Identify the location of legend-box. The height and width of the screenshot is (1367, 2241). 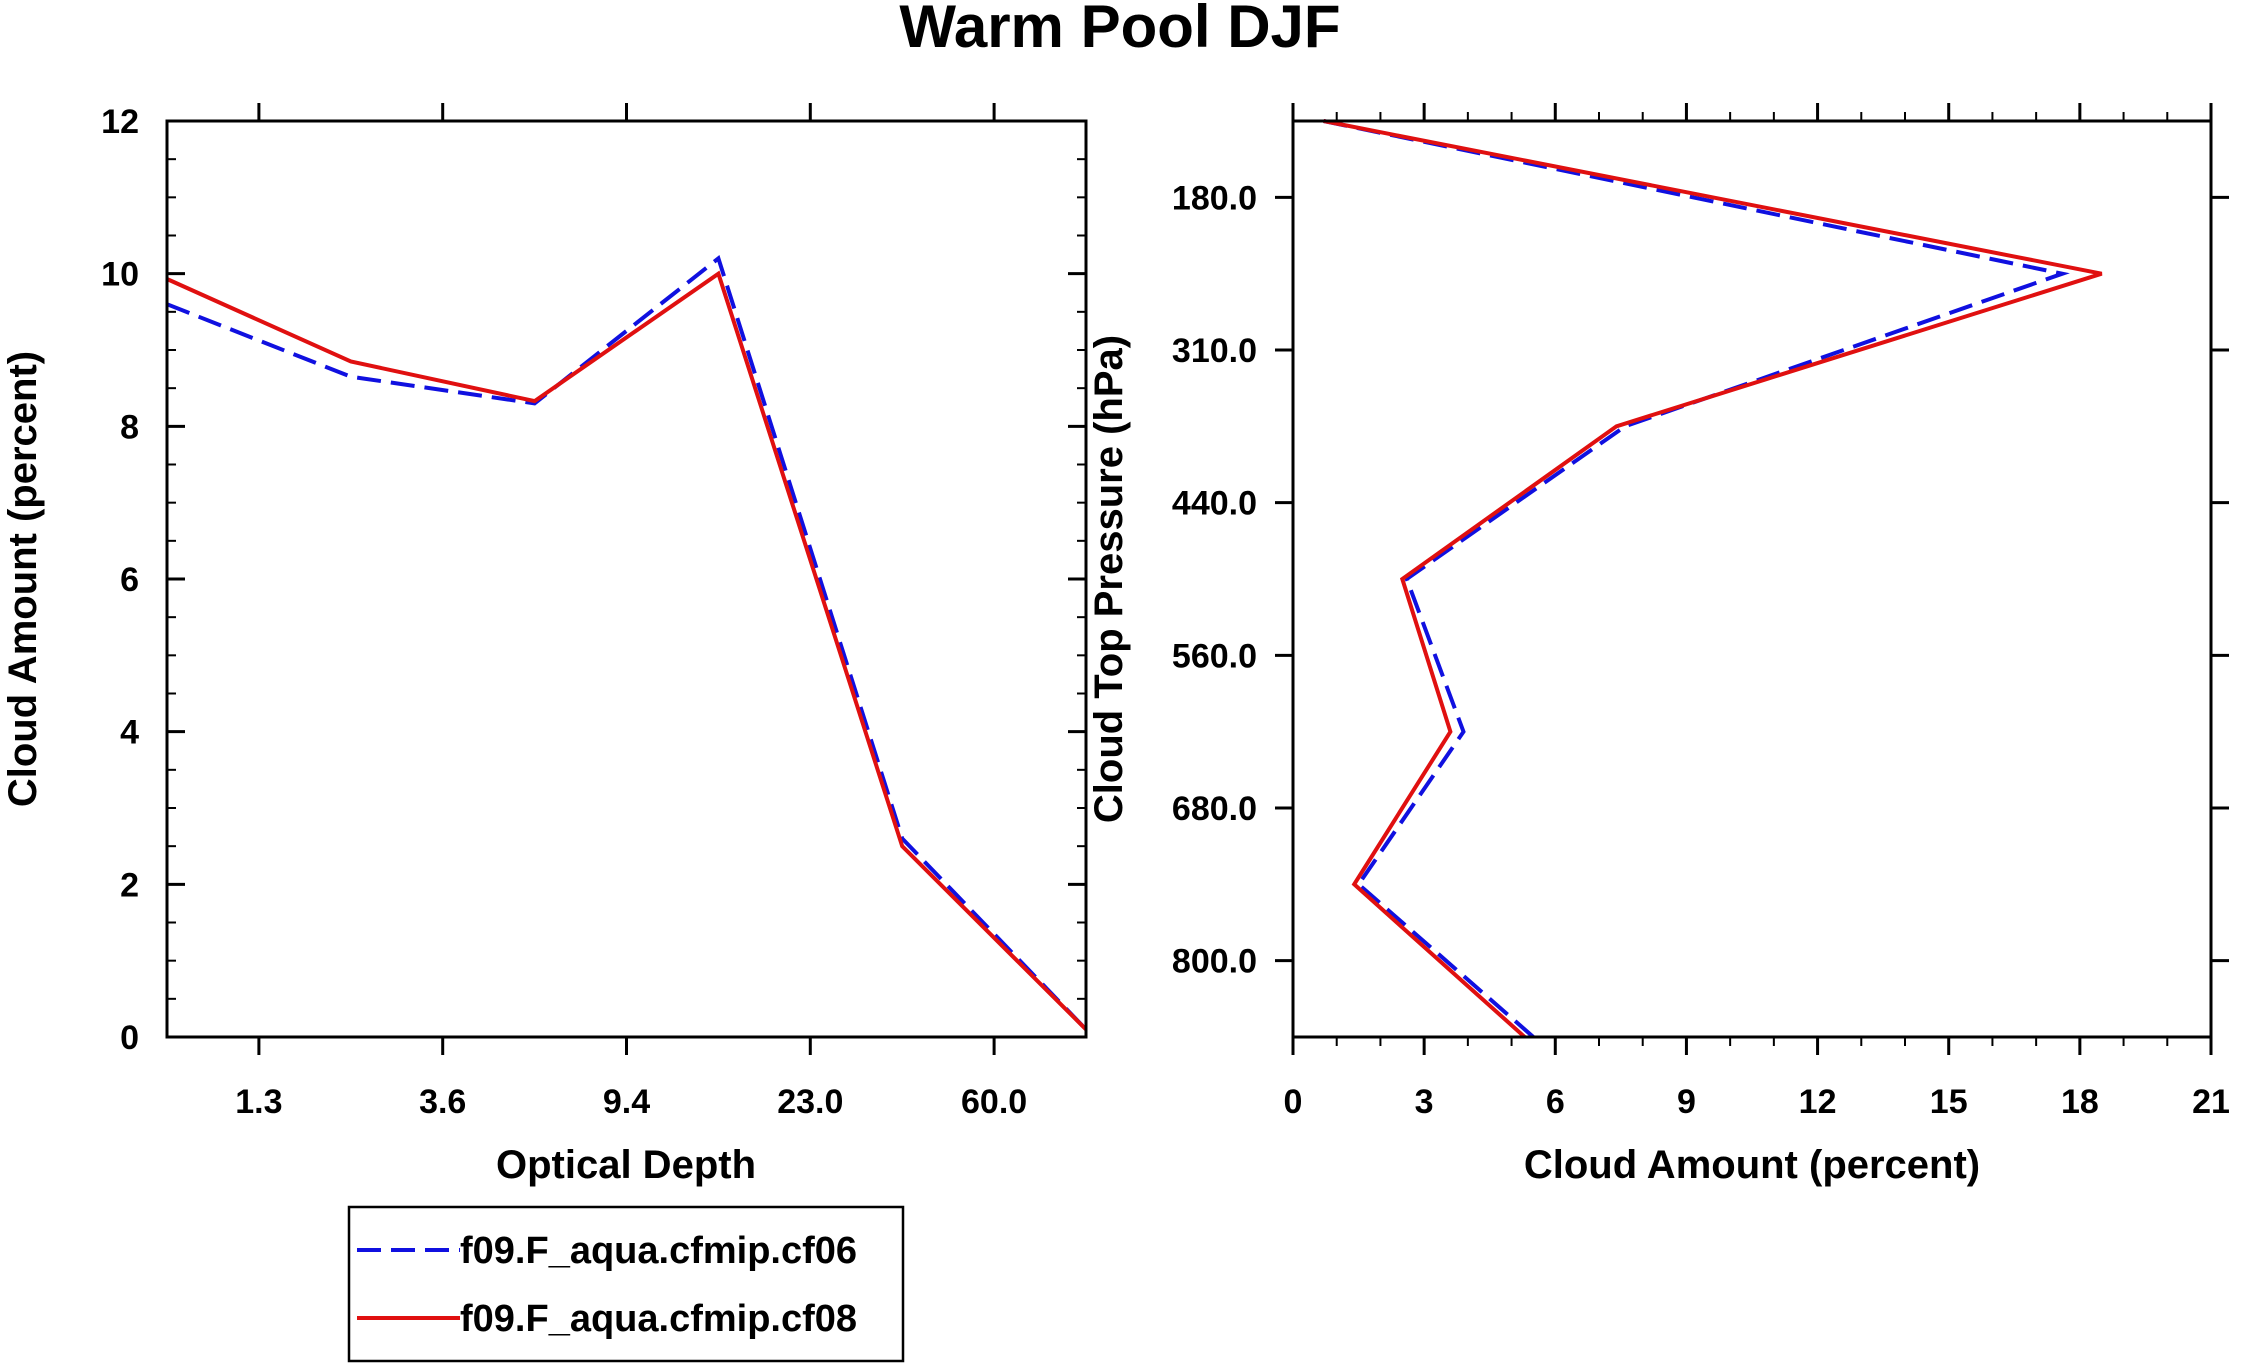
(626, 1284).